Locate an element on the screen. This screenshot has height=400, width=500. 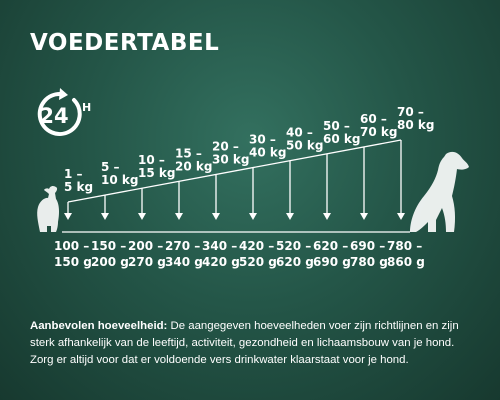
weight-range-end: 15 kg is located at coordinates (156, 173).